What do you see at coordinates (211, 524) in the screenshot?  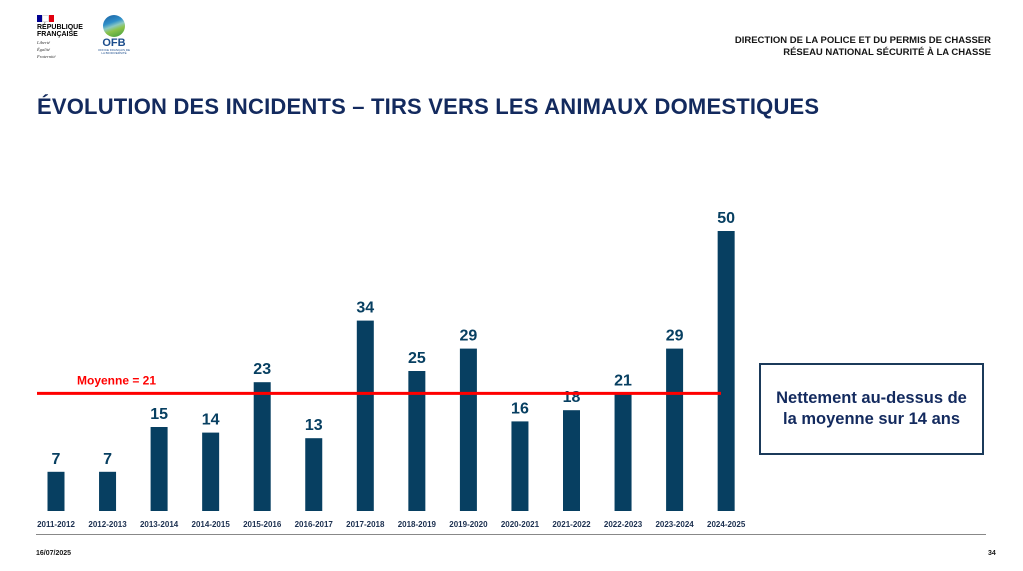 I see `x-tick-label: 2014-2015` at bounding box center [211, 524].